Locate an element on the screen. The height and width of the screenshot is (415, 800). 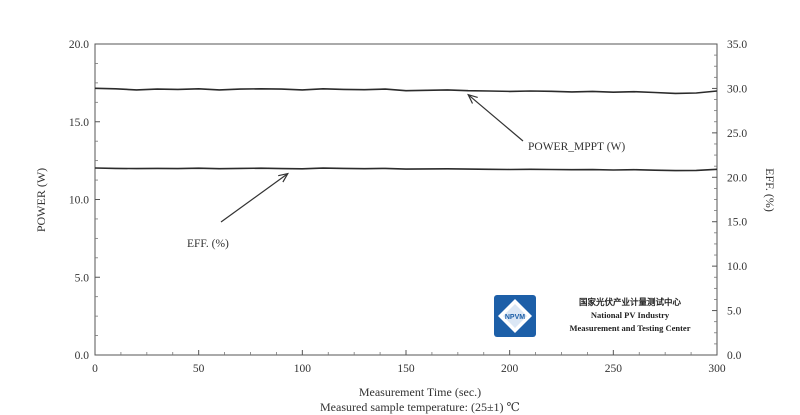
annotation-power-label: POWER_MPPT (W) is located at coordinates (576, 147).